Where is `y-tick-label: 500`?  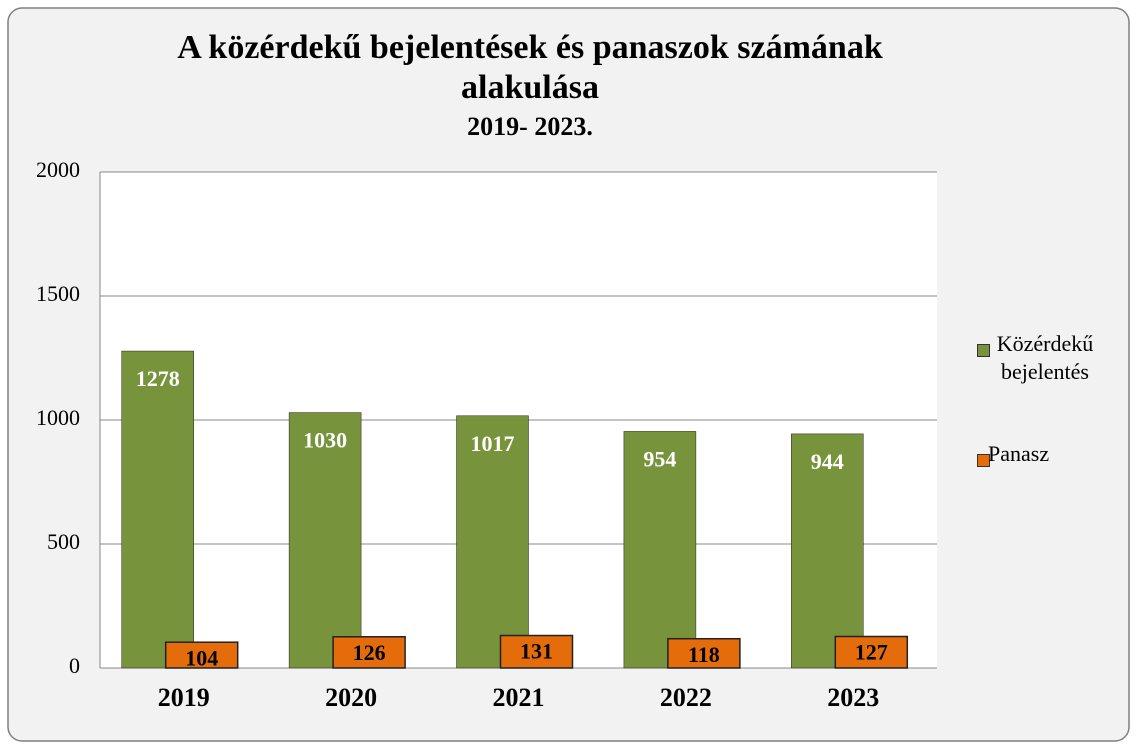 y-tick-label: 500 is located at coordinates (63, 541).